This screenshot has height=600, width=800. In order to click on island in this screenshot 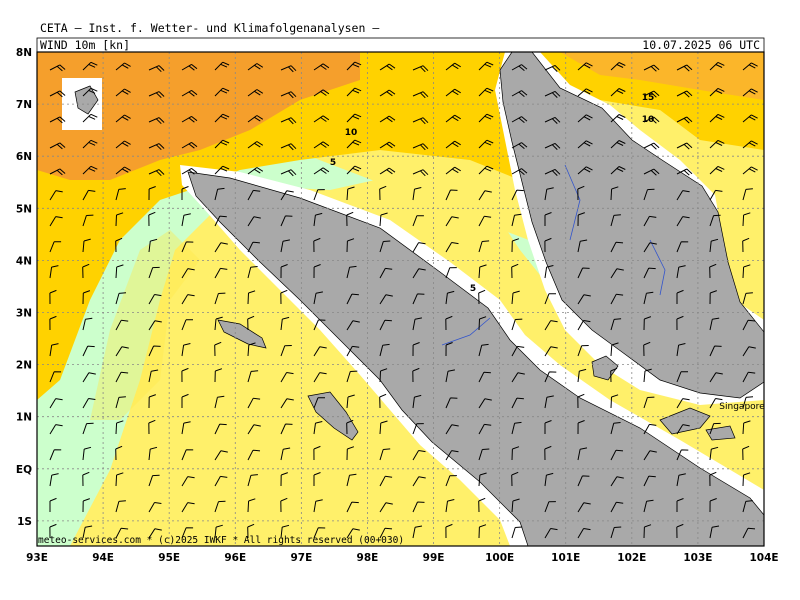, I will do `click(333, 416)`.